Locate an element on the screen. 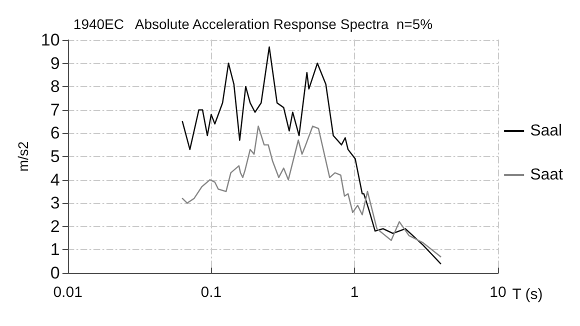  legend-label: Saat is located at coordinates (547, 175).